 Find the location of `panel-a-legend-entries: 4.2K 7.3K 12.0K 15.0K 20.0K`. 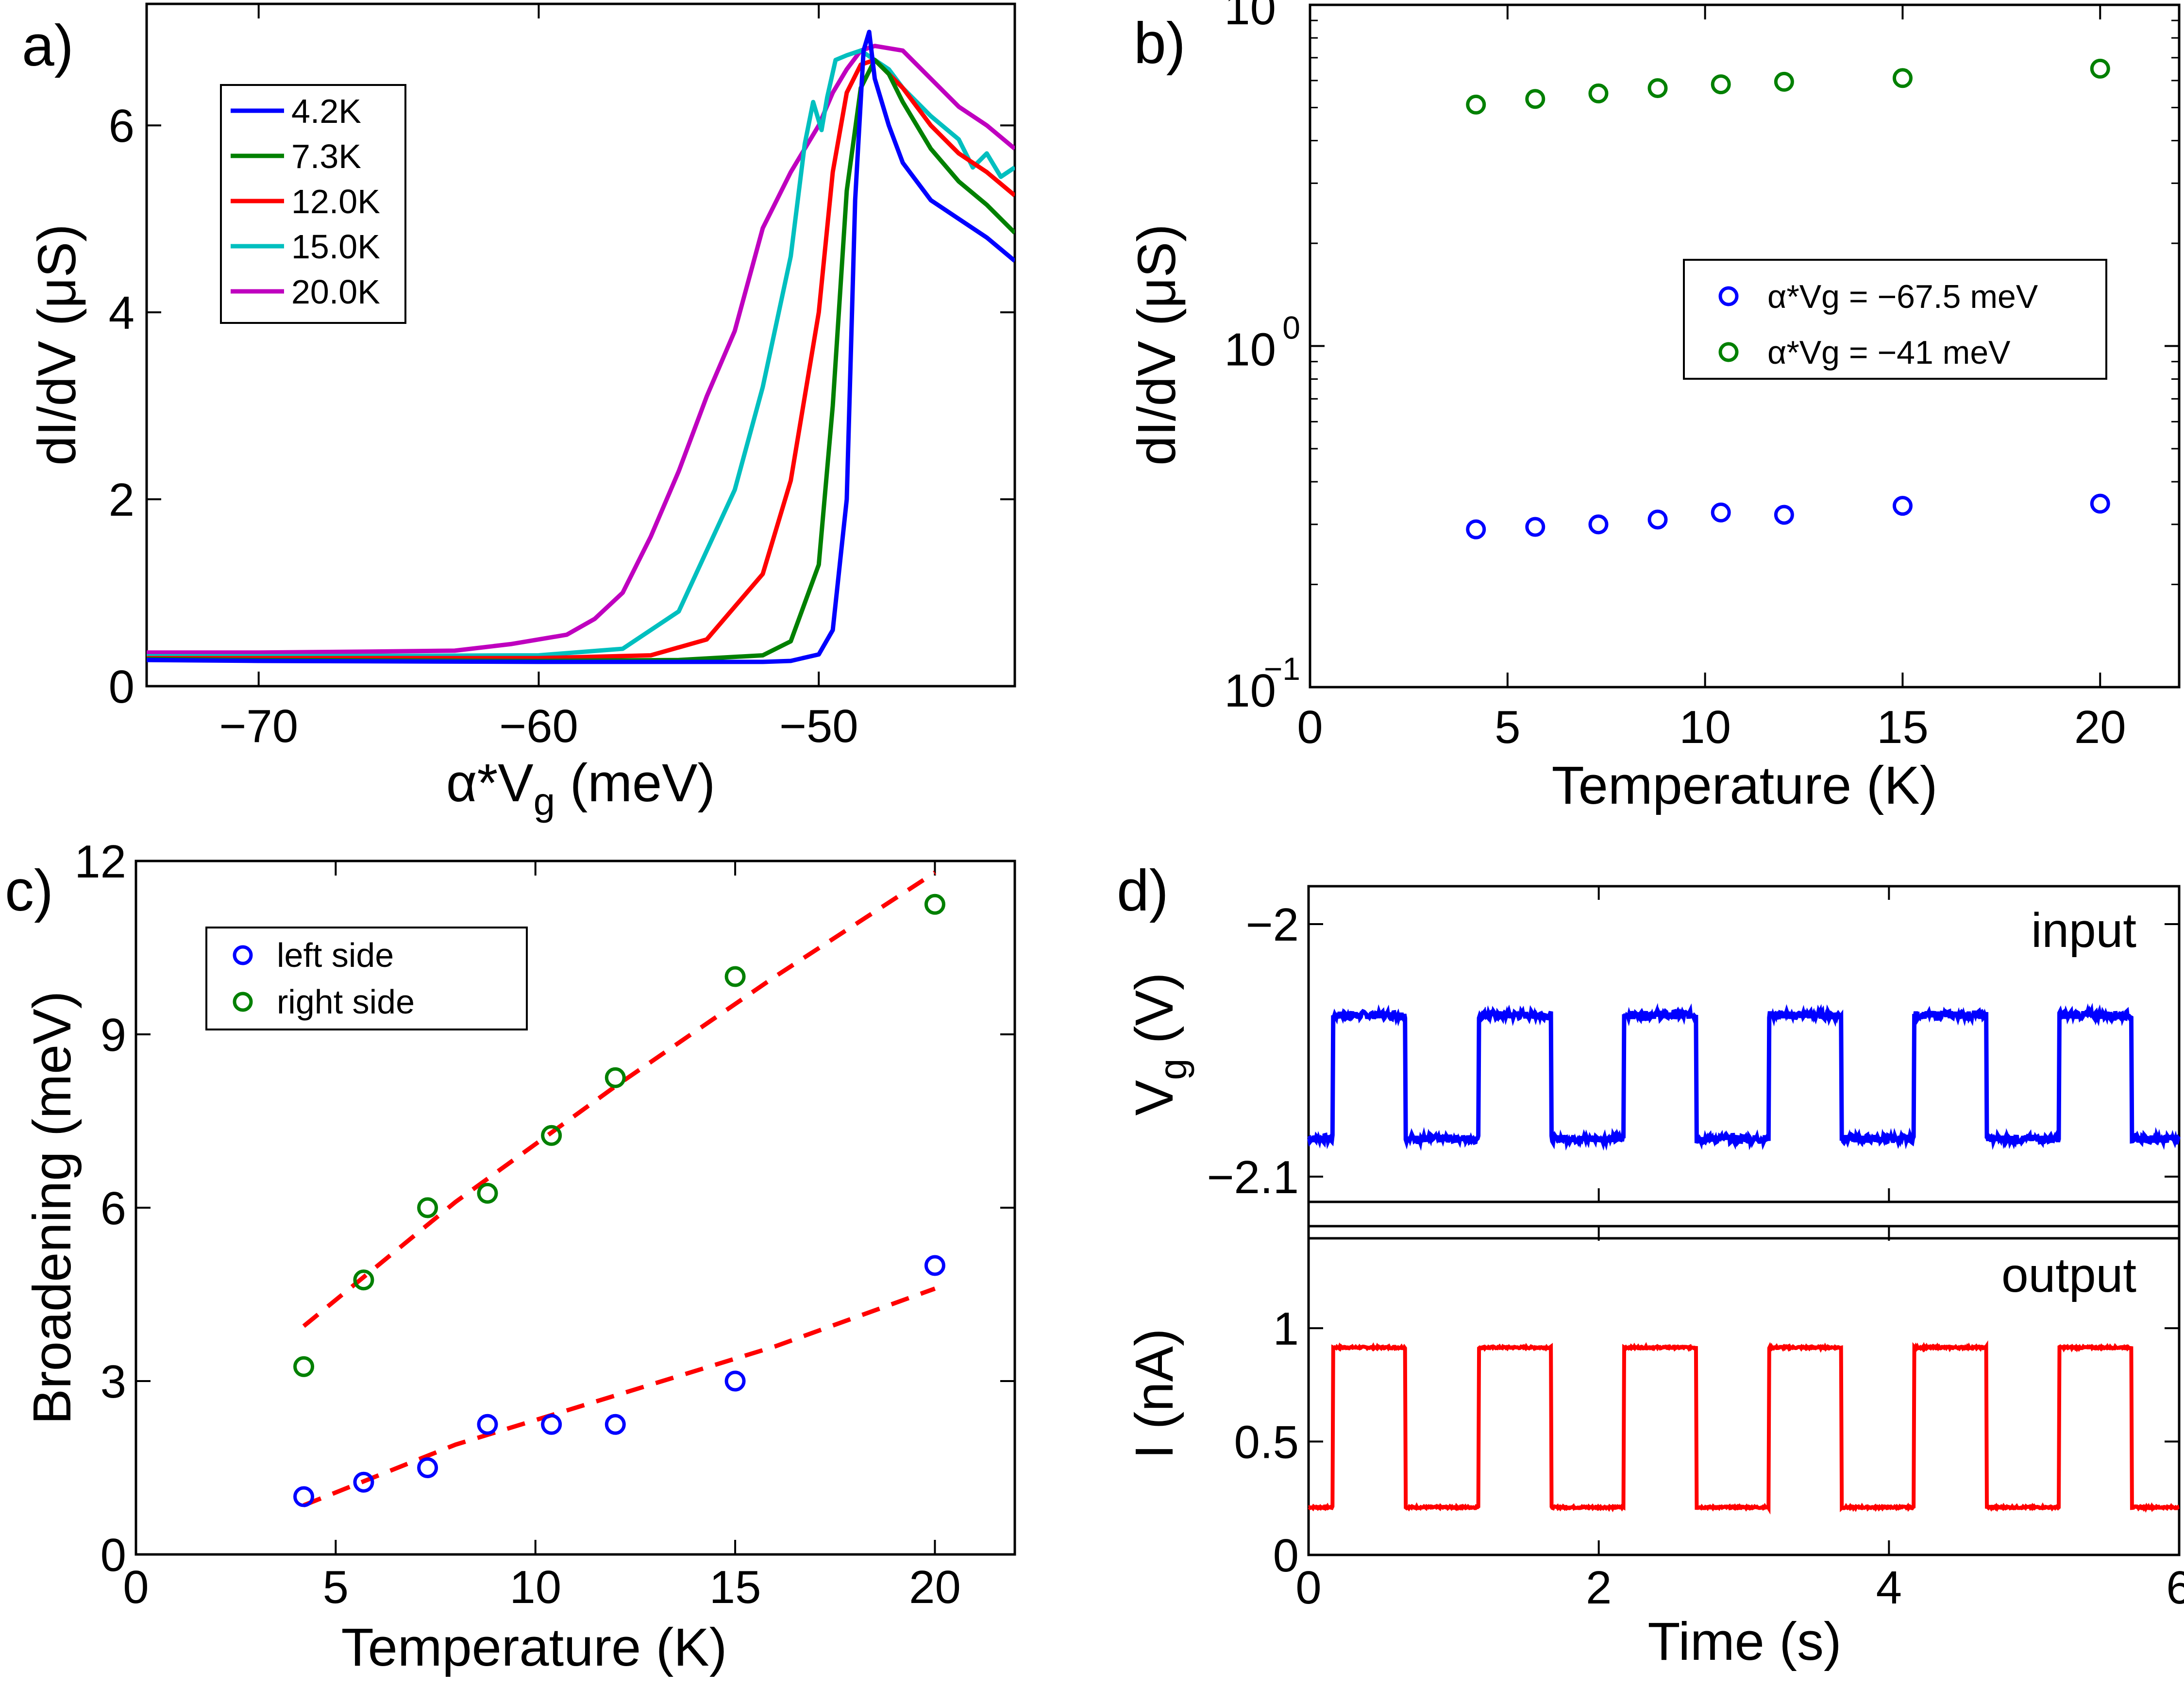

panel-a-legend-entries: 4.2K 7.3K 12.0K 15.0K 20.0K is located at coordinates (305, 201).